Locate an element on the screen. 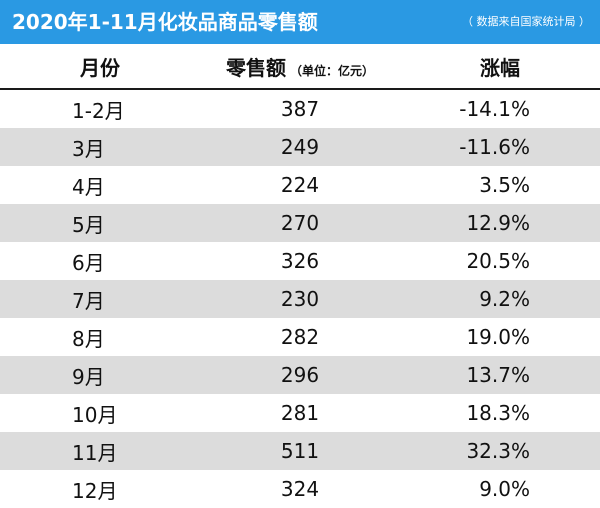 The image size is (600, 508). cell-month: 11月 is located at coordinates (100, 451).